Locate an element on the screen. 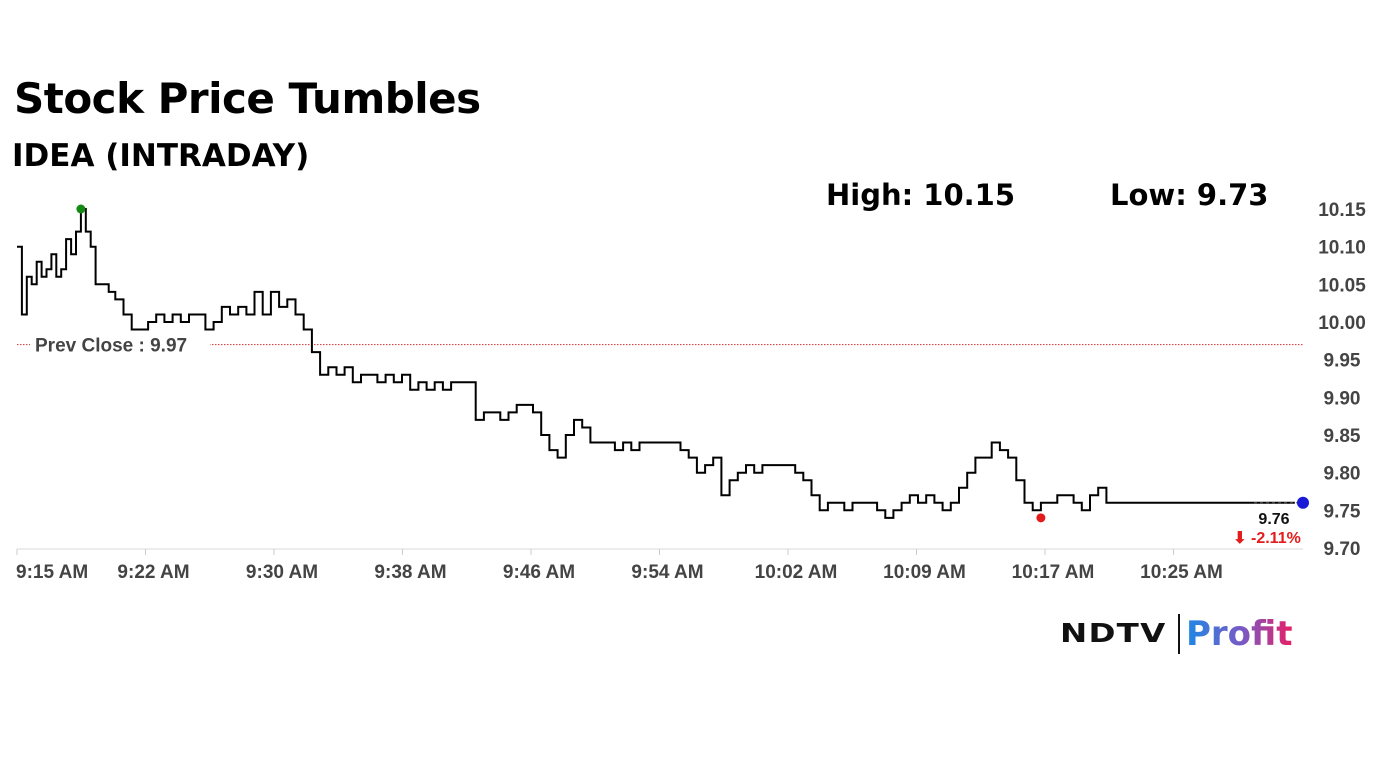 This screenshot has height=777, width=1382. day-low-label: Low: 9.73 is located at coordinates (1189, 195).